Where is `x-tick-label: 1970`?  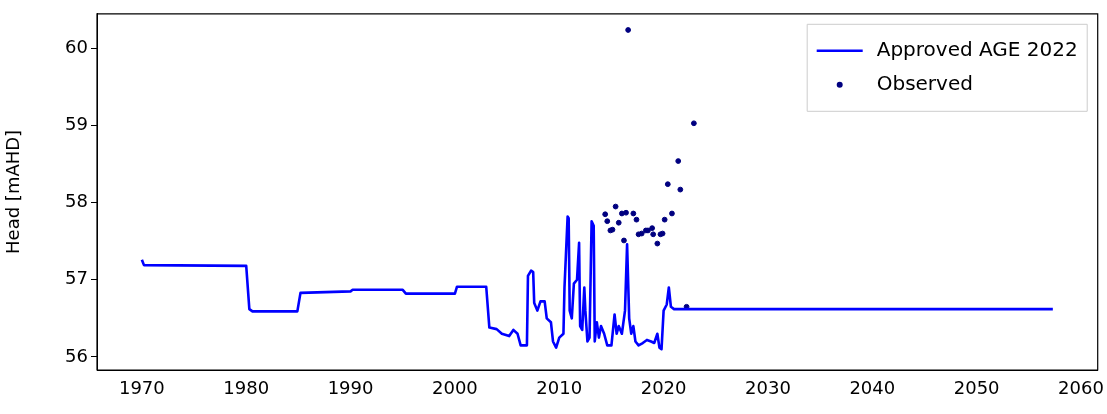 x-tick-label: 1970 is located at coordinates (141, 388).